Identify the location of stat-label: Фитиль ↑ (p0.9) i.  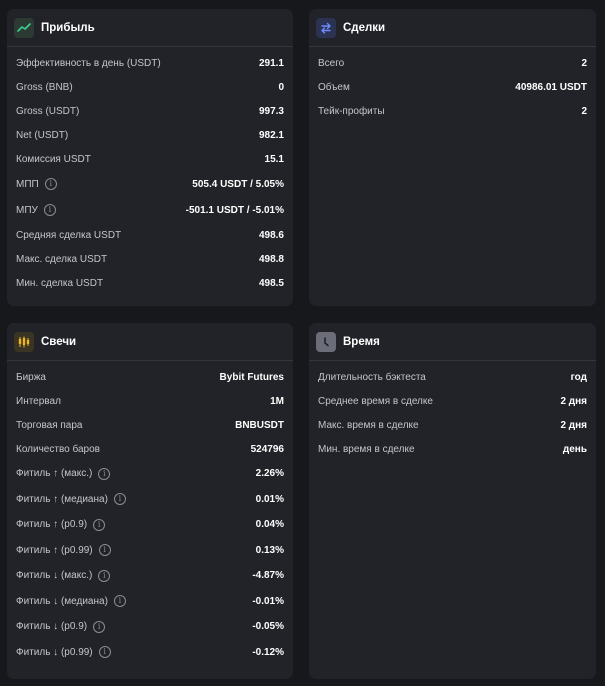
(61, 524).